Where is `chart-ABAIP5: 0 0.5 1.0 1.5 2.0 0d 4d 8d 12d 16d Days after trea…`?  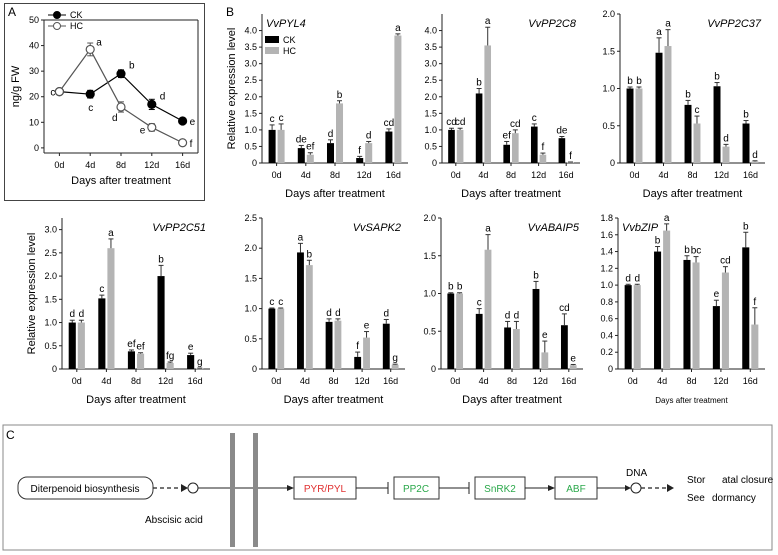
chart-ABAIP5: 0 0.5 1.0 1.5 2.0 0d 4d 8d 12d 16d Days after trea… is located at coordinates (503, 309).